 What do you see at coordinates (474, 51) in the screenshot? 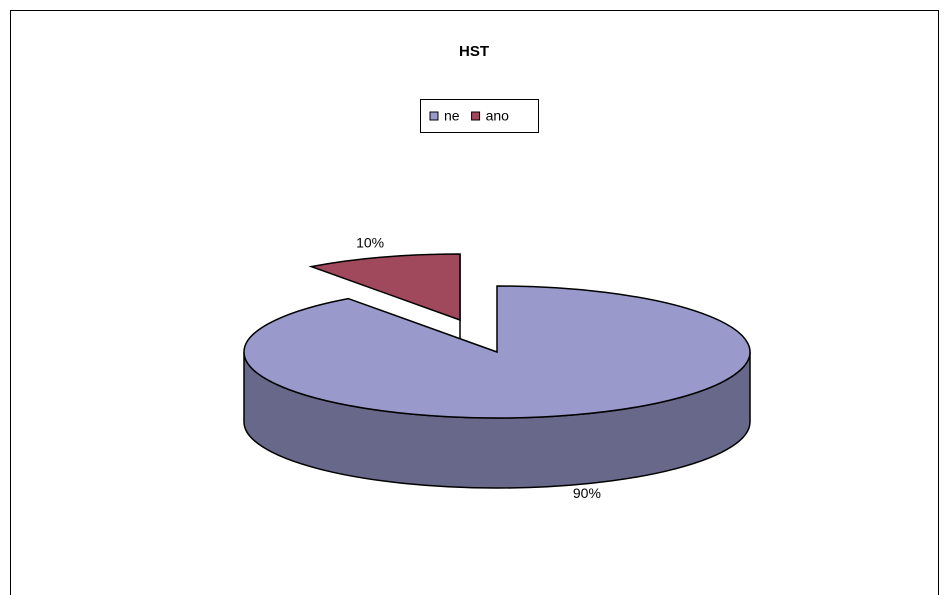
I see `chart-title: HST` at bounding box center [474, 51].